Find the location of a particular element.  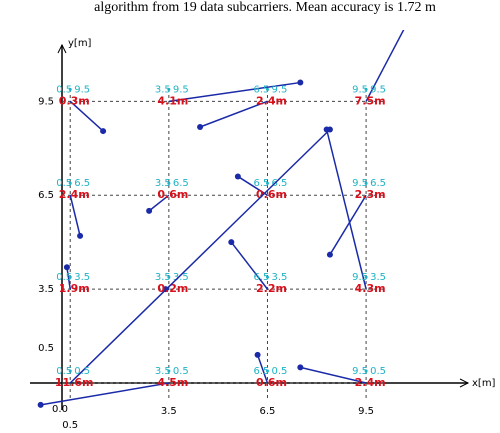

origin-label: 0.0 is located at coordinates (60, 409).